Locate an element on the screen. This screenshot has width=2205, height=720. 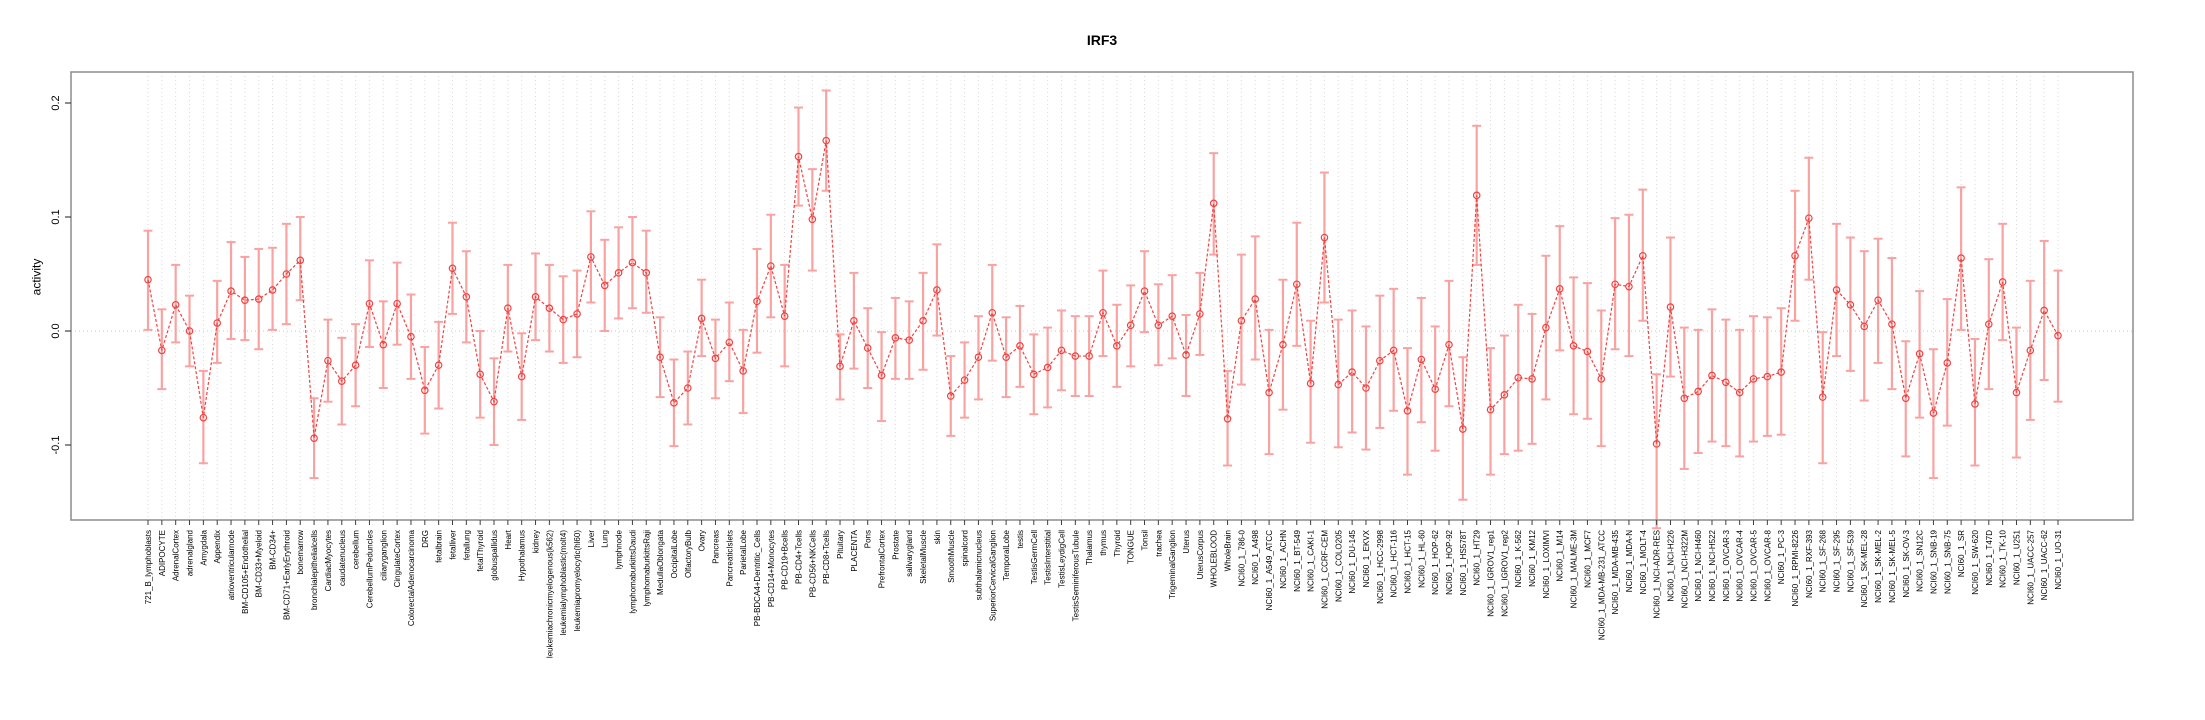
x-tick-label: Ovary is located at coordinates (702, 540).